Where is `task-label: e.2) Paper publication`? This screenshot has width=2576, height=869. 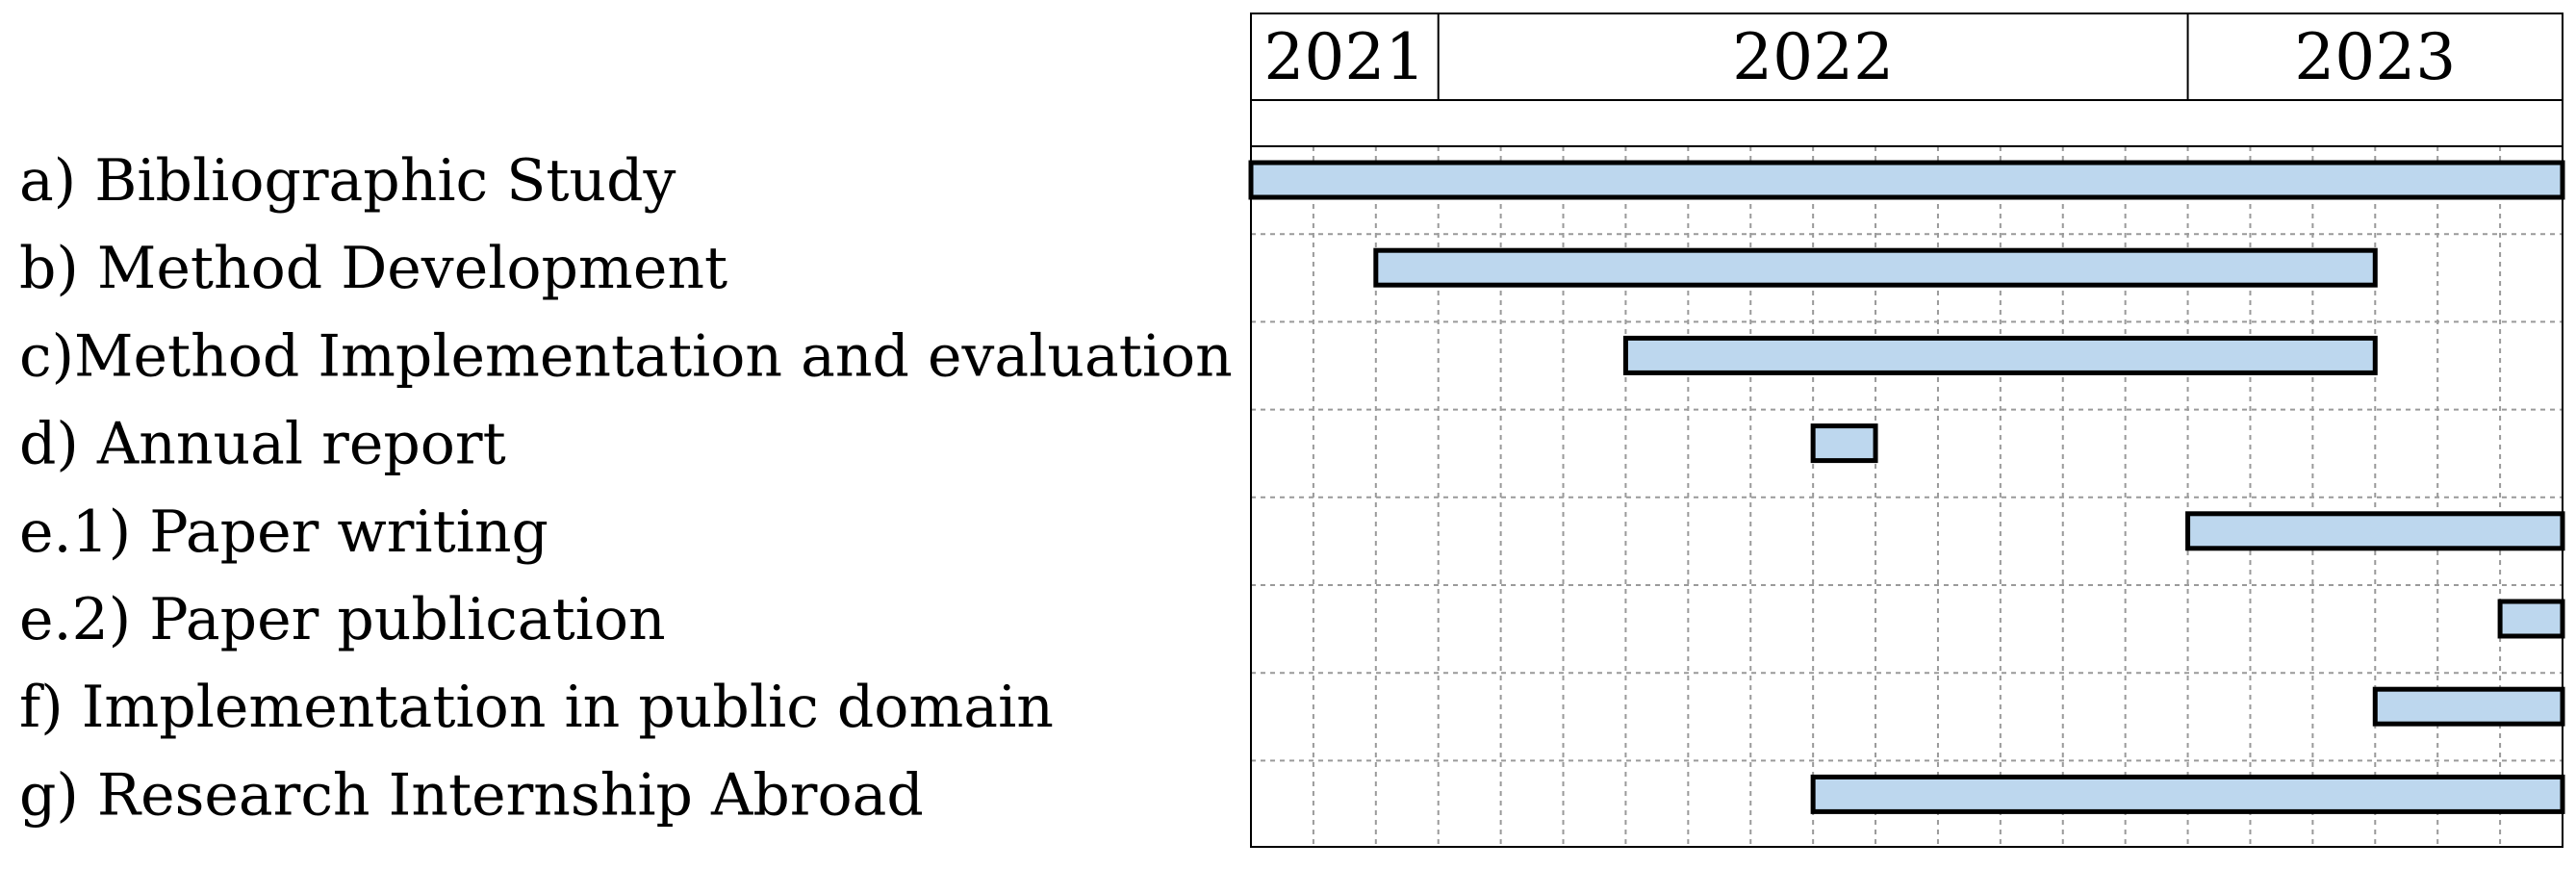
task-label: e.2) Paper publication is located at coordinates (342, 619).